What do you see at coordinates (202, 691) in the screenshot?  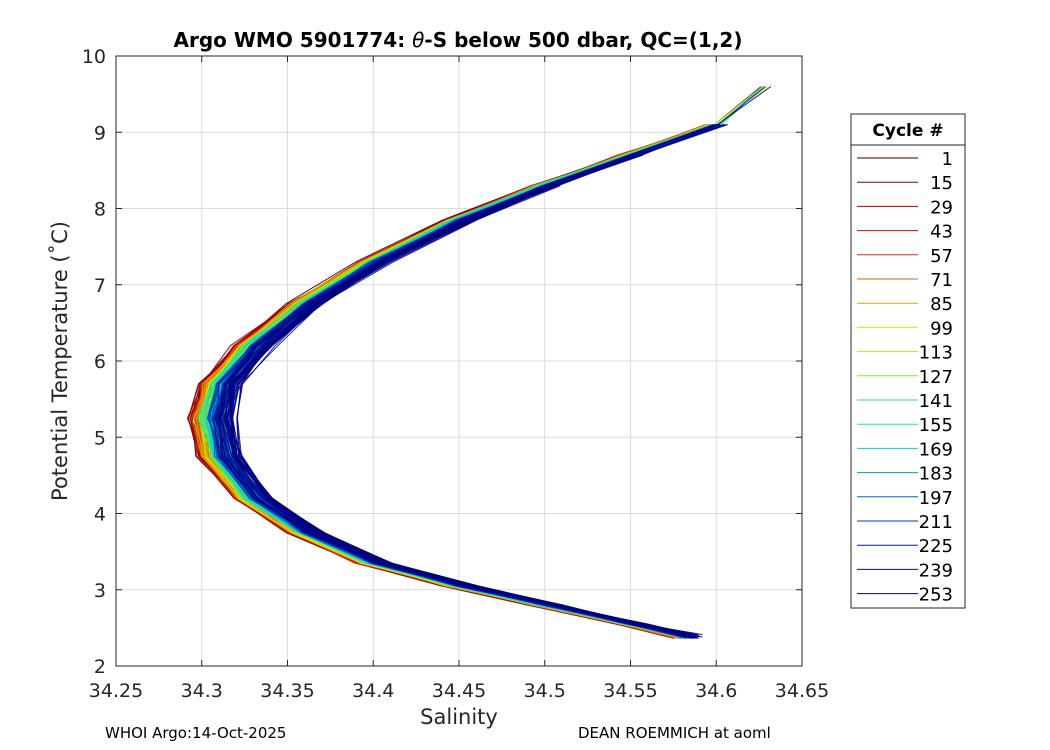 I see `x-tick-label: 34.3` at bounding box center [202, 691].